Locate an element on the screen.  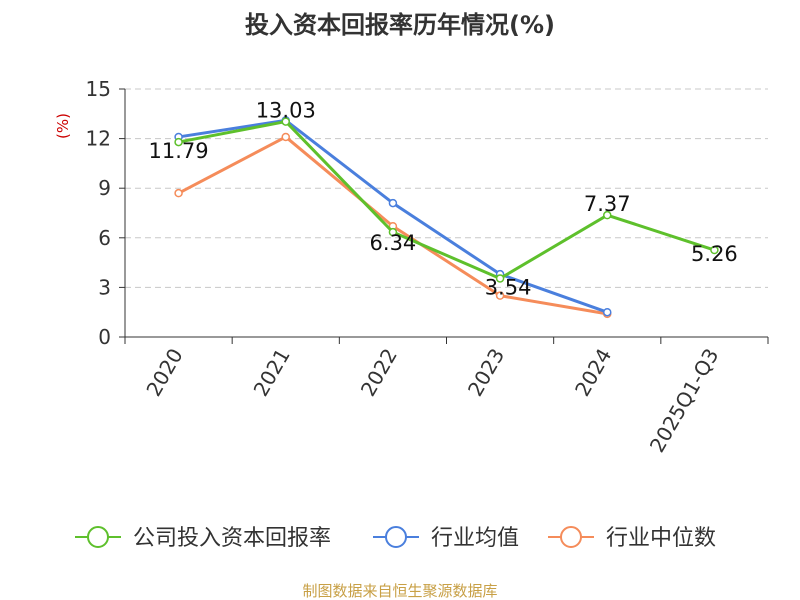
x-tick-label: 2024 is located at coordinates (593, 372).